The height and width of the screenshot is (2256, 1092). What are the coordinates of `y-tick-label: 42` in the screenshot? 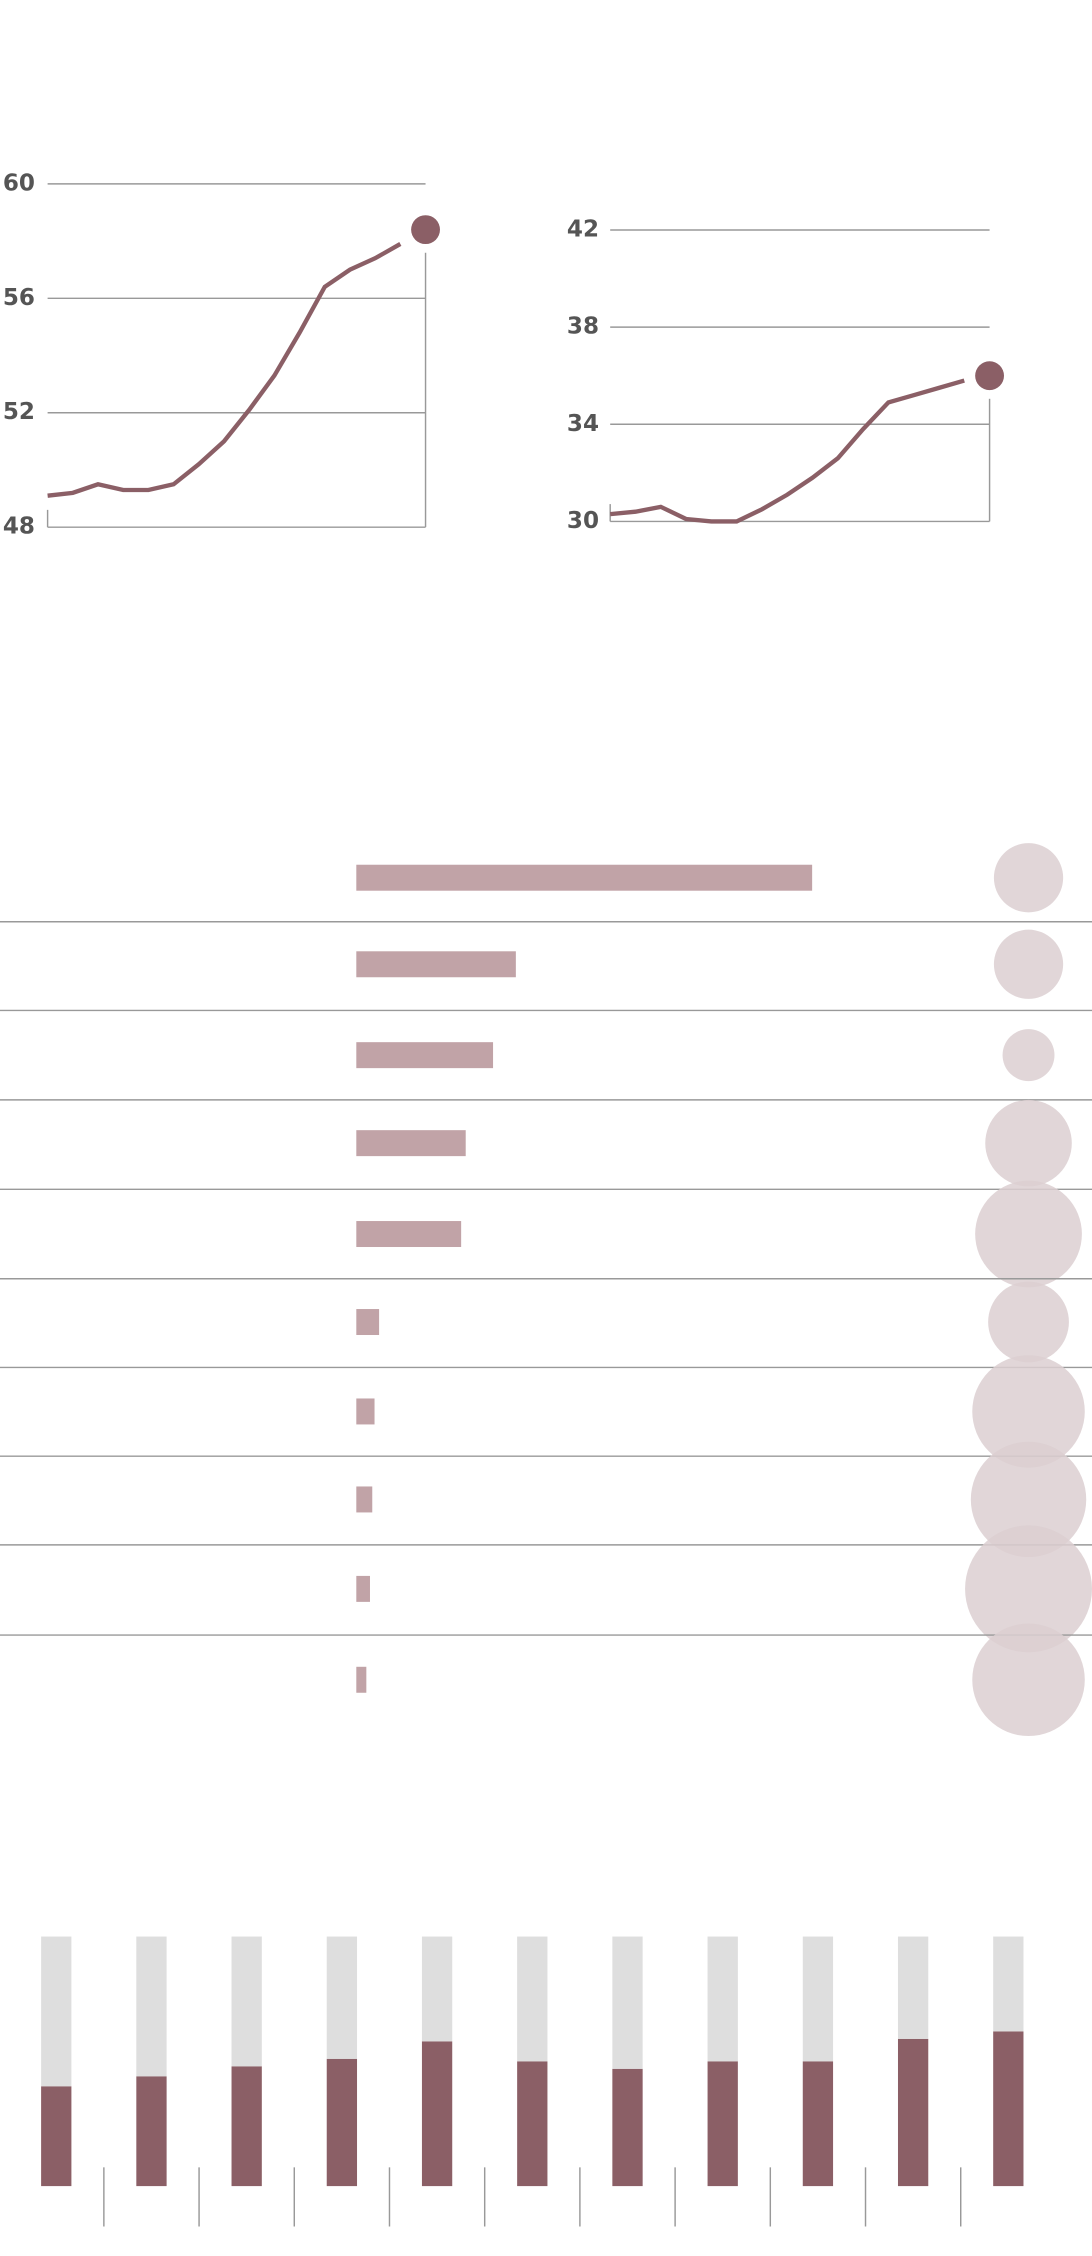 It's located at (583, 230).